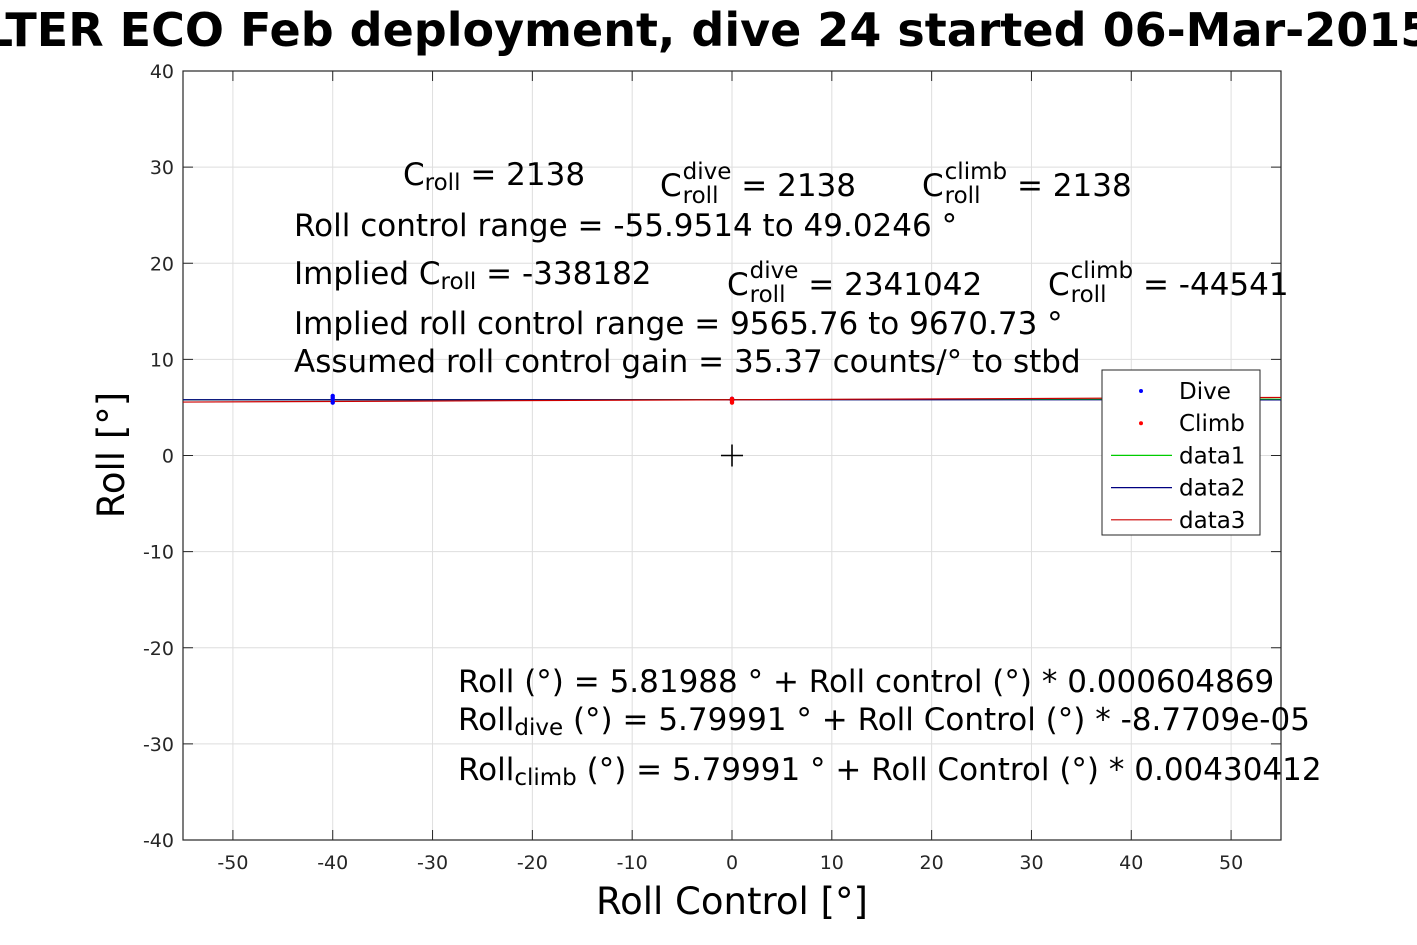  What do you see at coordinates (486, 770) in the screenshot?
I see `fit-climb-prefix: Roll` at bounding box center [486, 770].